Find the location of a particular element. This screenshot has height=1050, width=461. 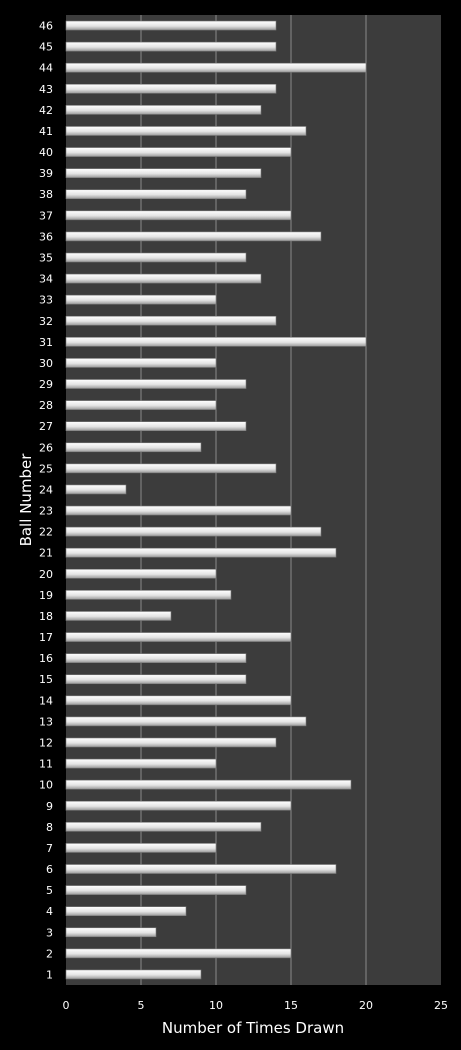

y-tick-label: 3 is located at coordinates (49, 932).